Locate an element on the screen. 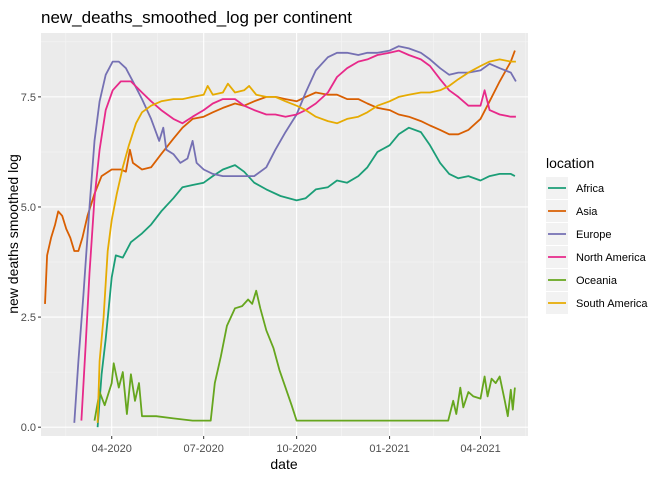 This screenshot has width=672, height=480. y-axis-title: new deaths smoothed log is located at coordinates (13, 234).